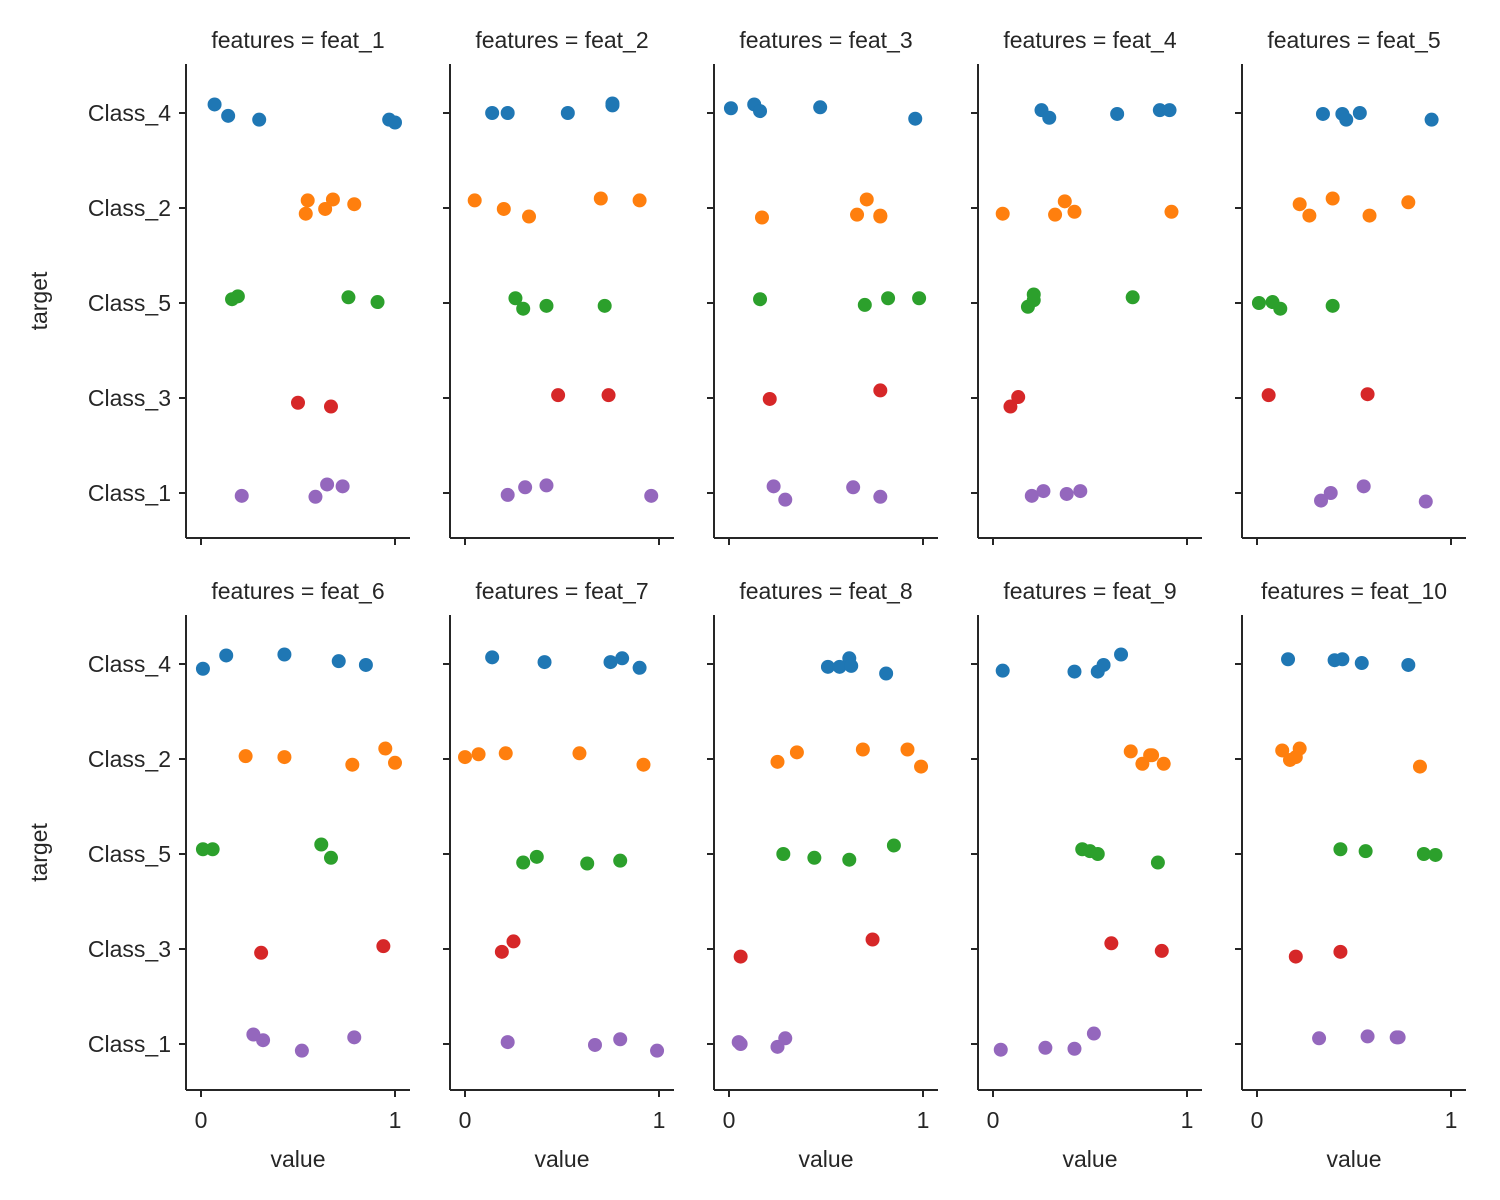 The image size is (1500, 1200). Describe the element at coordinates (561, 40) in the screenshot. I see `panel-title: features = feat_2` at that location.